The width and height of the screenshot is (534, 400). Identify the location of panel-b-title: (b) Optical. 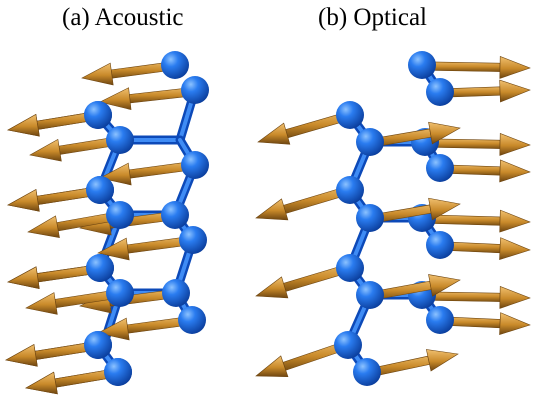
(372, 17).